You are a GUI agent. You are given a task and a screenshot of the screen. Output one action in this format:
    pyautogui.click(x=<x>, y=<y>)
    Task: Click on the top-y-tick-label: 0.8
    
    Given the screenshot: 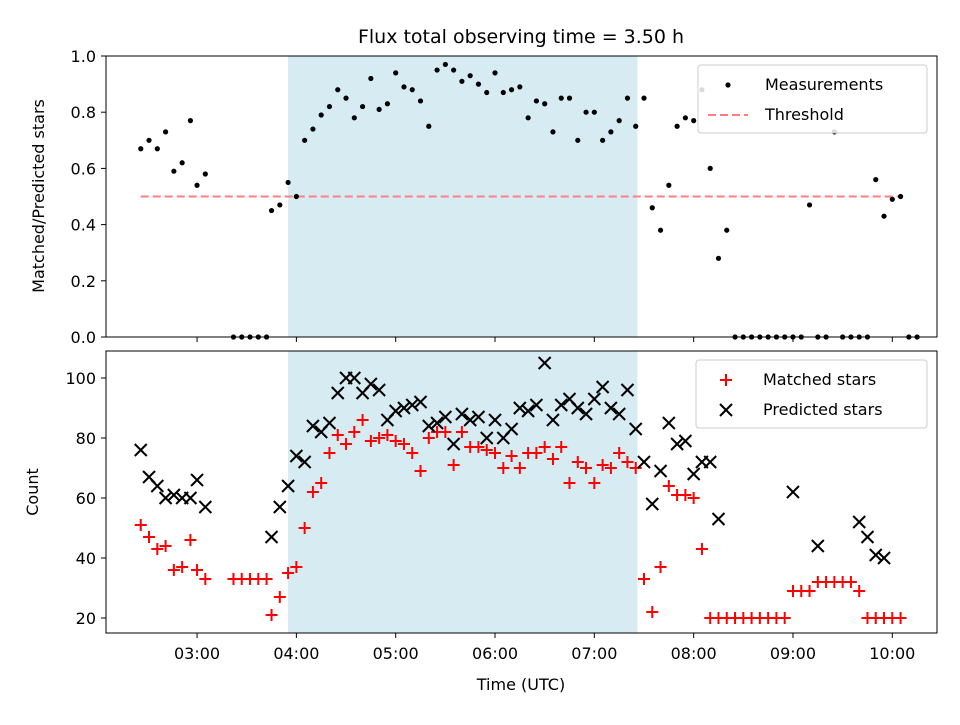 What is the action you would take?
    pyautogui.click(x=83, y=112)
    